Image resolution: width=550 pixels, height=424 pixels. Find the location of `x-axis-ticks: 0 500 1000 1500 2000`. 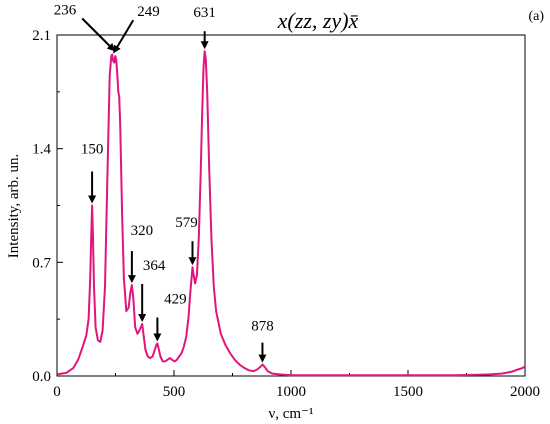

x-axis-ticks: 0 500 1000 1500 2000 is located at coordinates (296, 385).